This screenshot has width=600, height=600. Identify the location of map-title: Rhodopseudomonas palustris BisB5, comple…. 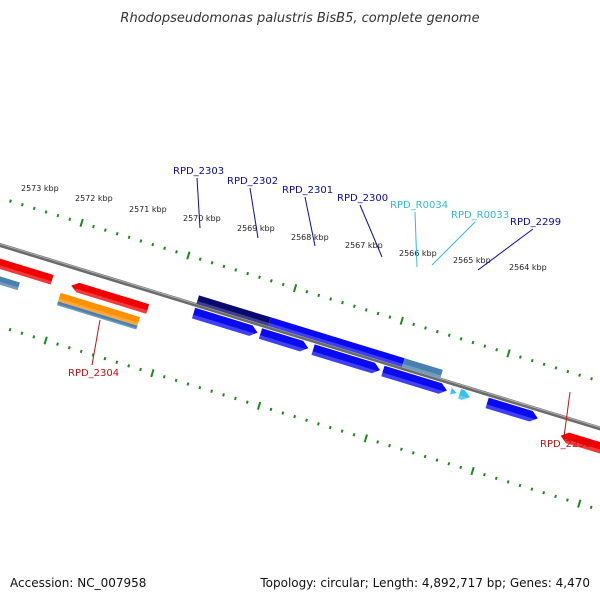
(299, 18).